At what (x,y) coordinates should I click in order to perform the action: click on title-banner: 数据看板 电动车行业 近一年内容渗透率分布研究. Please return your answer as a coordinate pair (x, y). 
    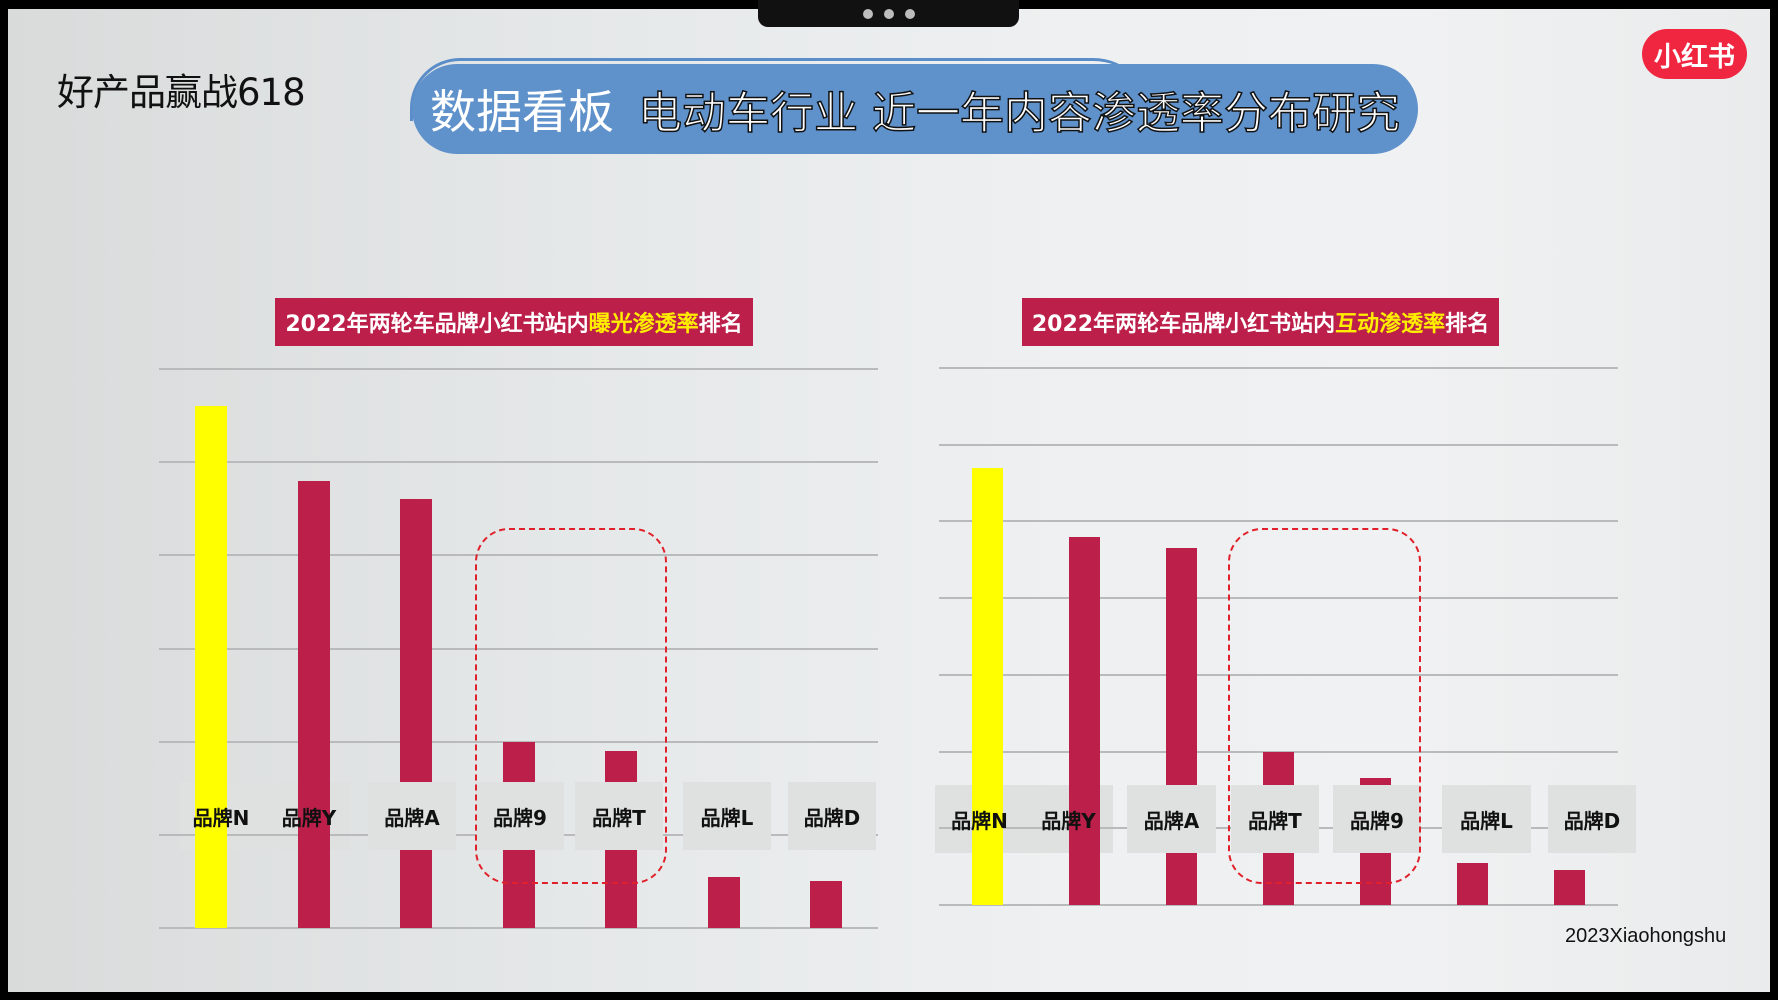
    Looking at the image, I should click on (915, 109).